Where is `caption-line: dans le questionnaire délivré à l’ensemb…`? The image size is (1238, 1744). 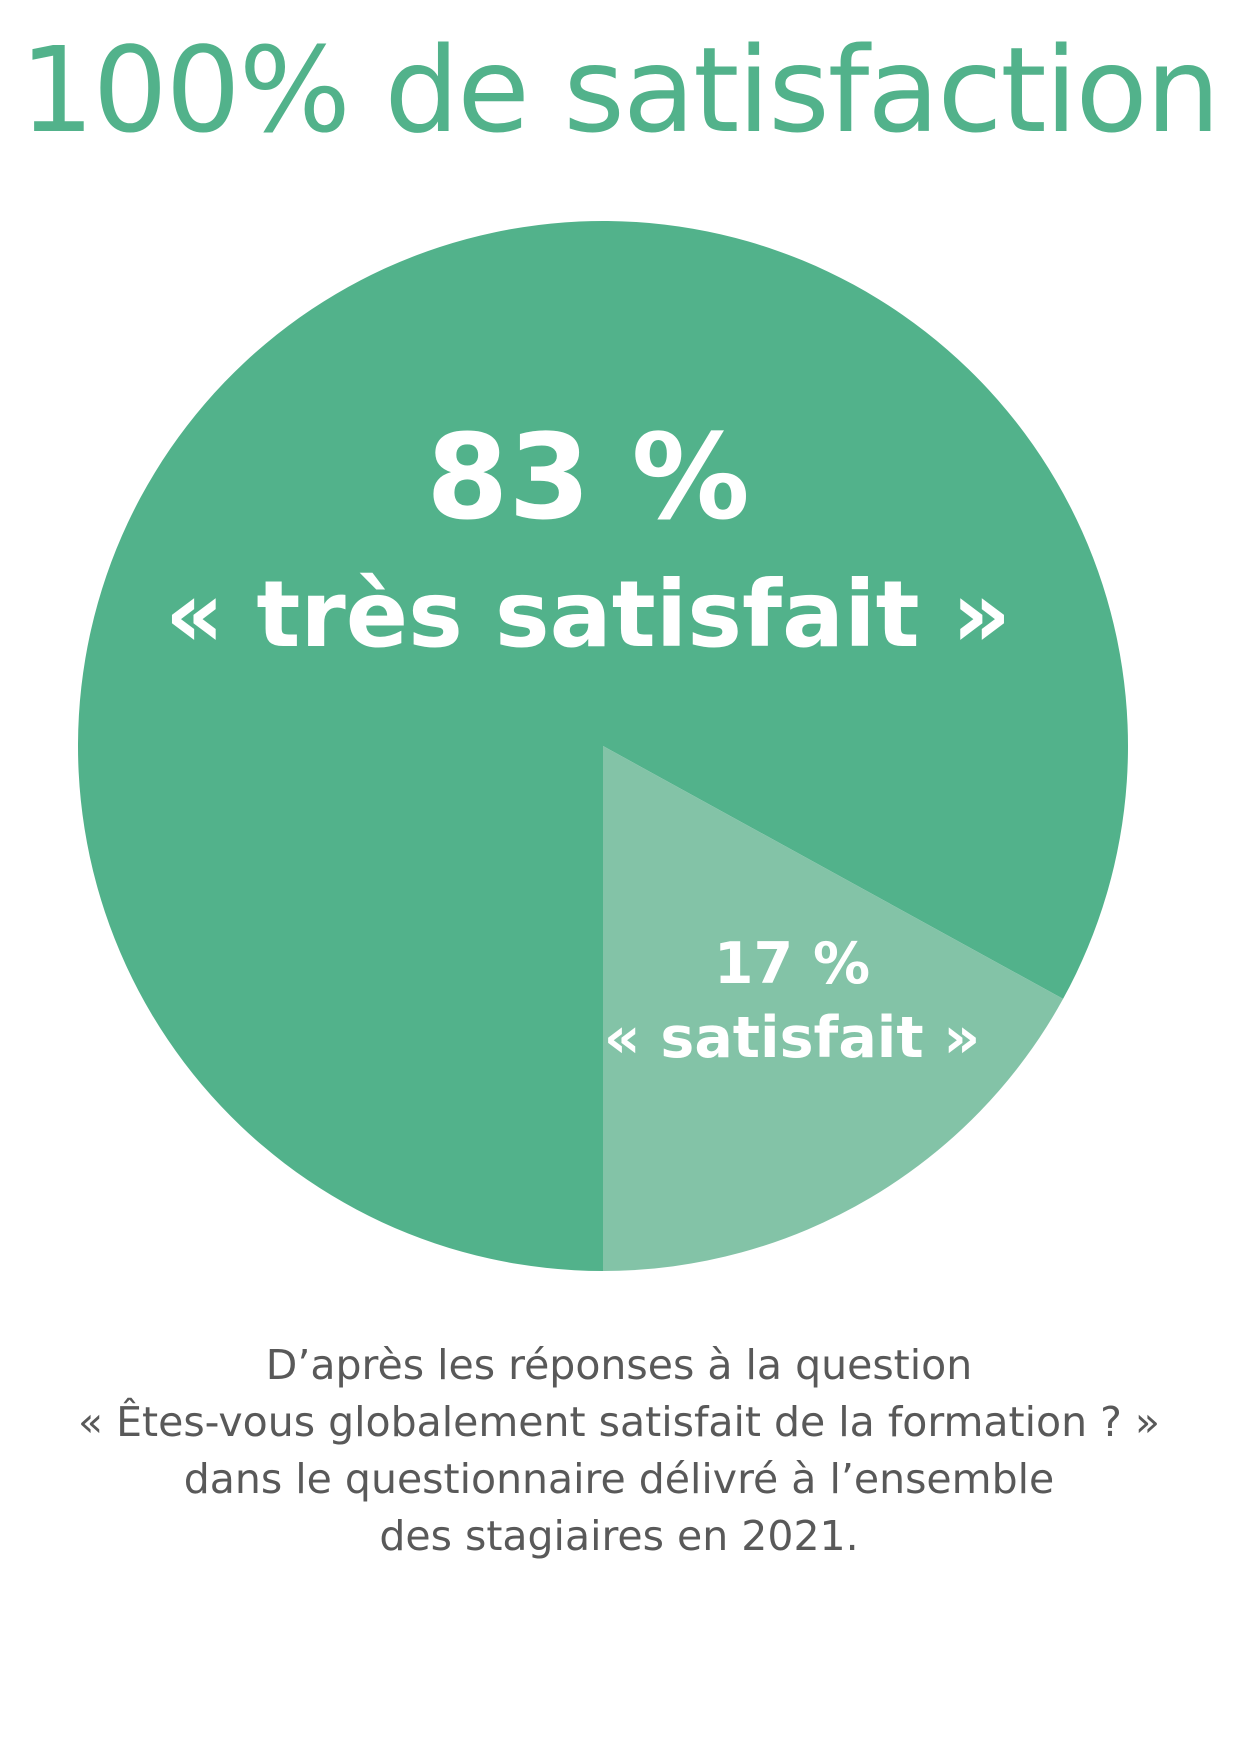 caption-line: dans le questionnaire délivré à l’ensemb… is located at coordinates (619, 1479).